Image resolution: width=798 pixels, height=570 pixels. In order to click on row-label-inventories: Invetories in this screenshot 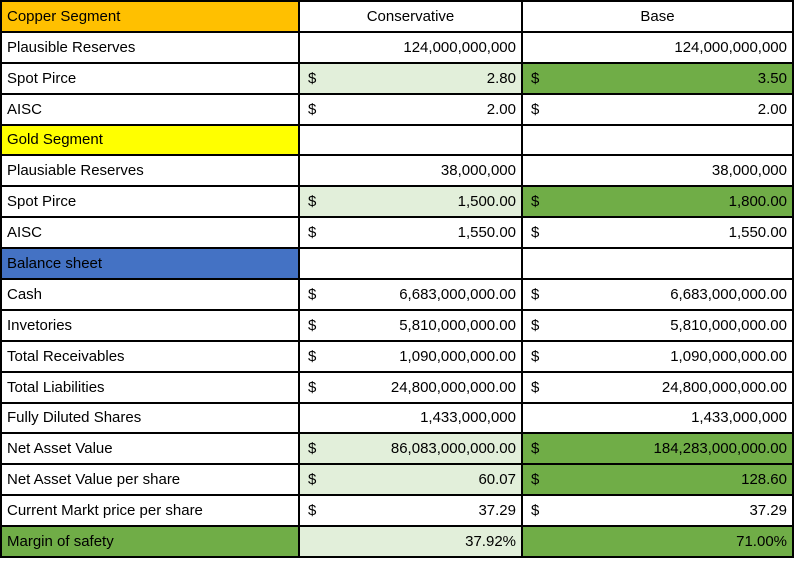, I will do `click(150, 325)`.